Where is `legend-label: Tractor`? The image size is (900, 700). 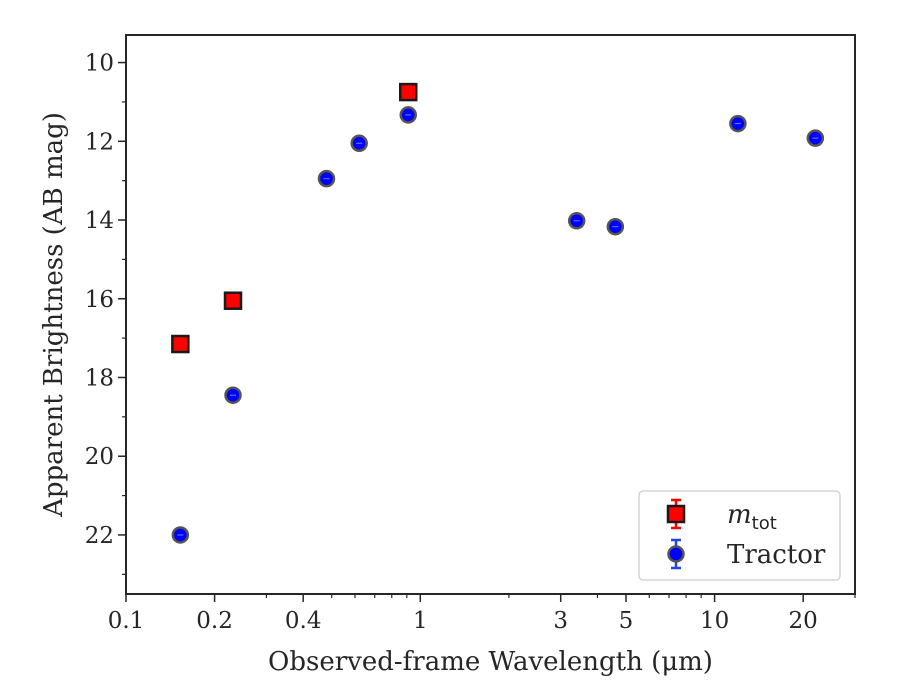 legend-label: Tractor is located at coordinates (776, 555).